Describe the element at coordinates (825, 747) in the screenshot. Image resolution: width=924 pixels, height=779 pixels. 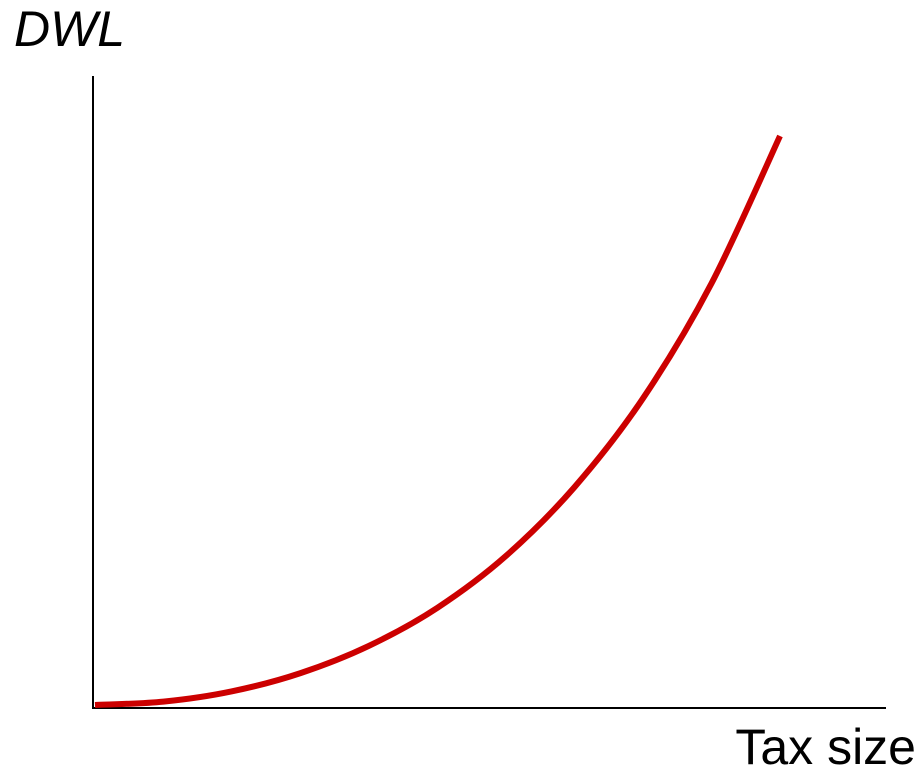
I see `x-axis-label: Tax size` at that location.